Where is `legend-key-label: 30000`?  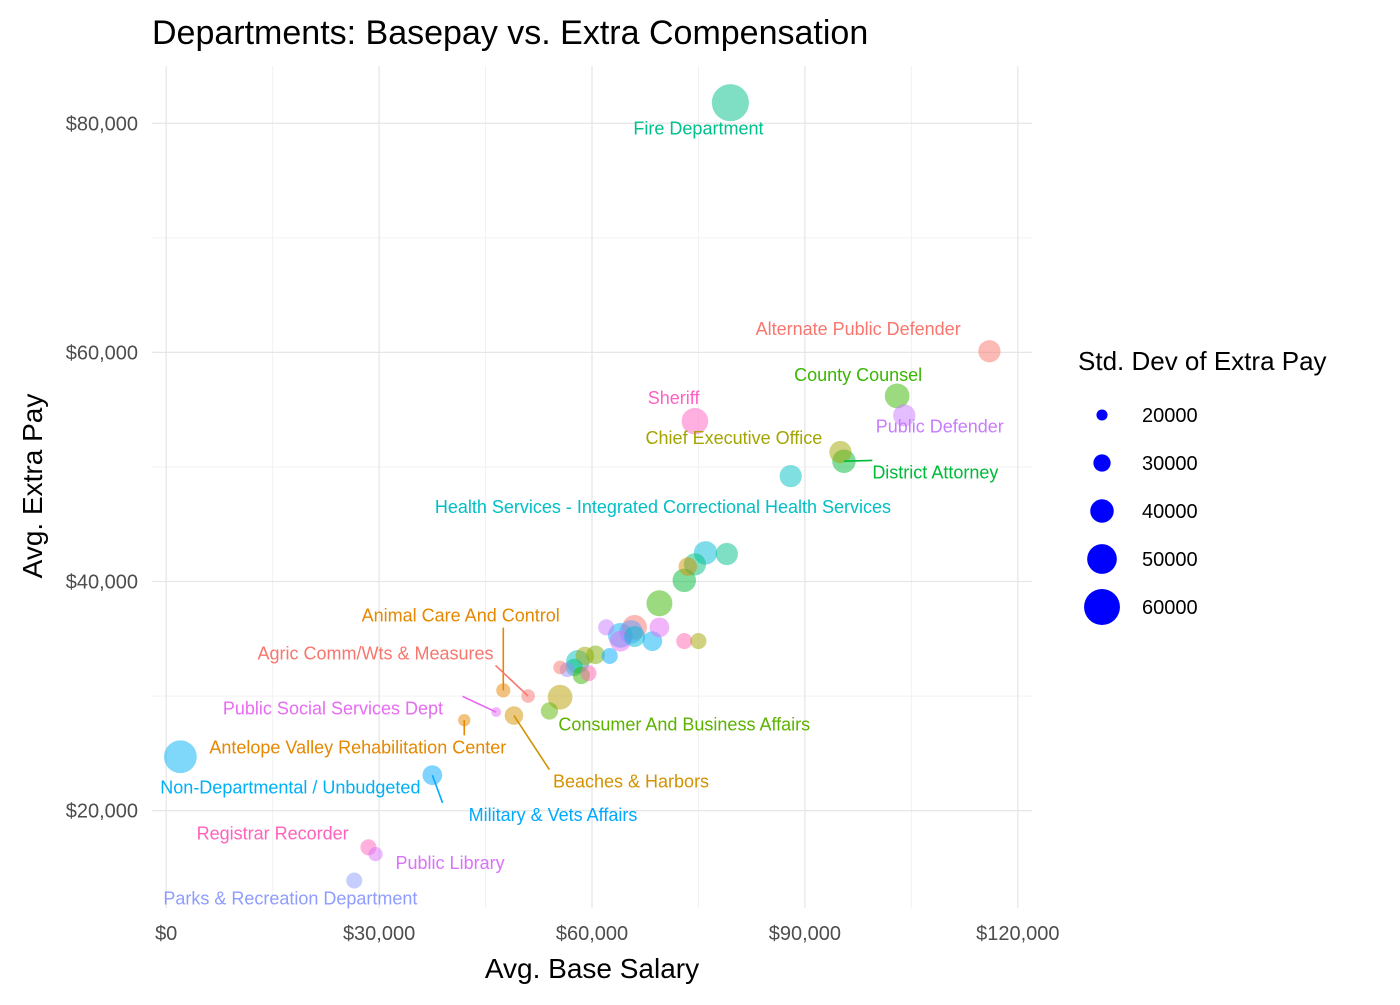 legend-key-label: 30000 is located at coordinates (1170, 464).